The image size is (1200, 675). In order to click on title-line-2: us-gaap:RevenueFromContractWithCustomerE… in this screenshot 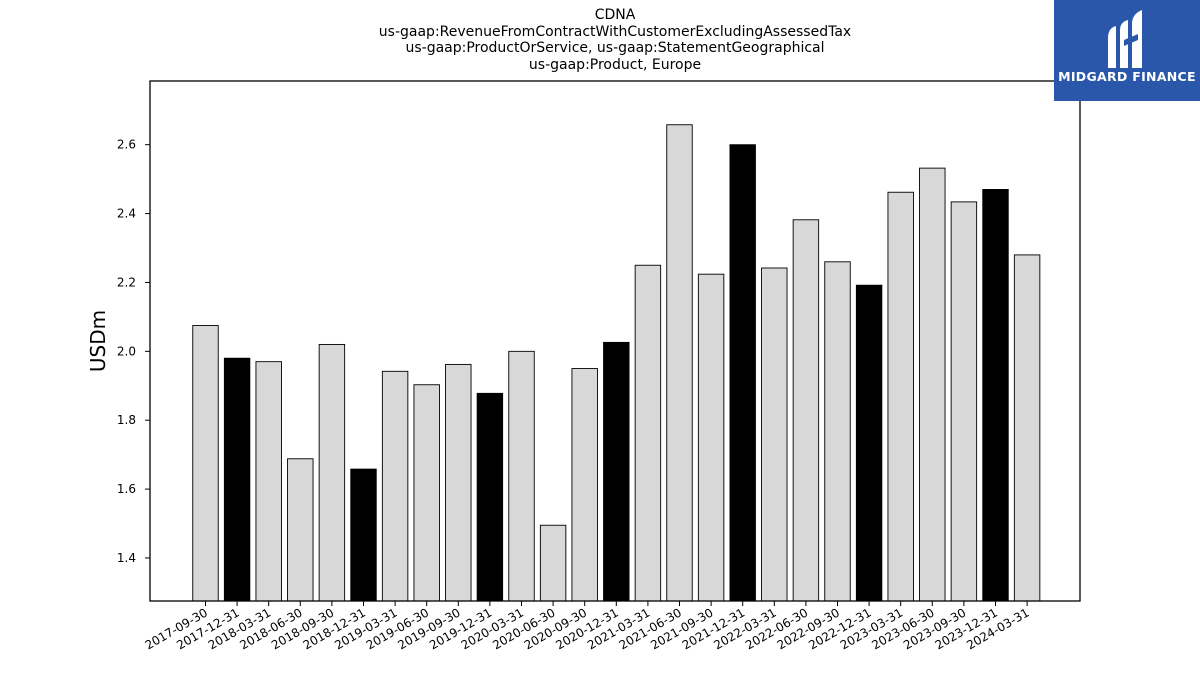, I will do `click(615, 31)`.